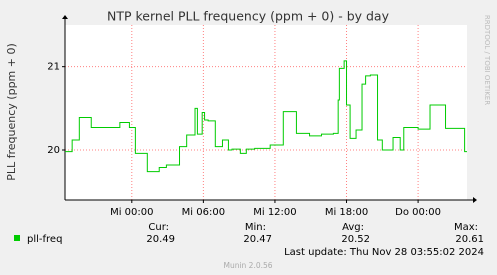  What do you see at coordinates (346, 212) in the screenshot?
I see `x-tick-label: Mi 18:00` at bounding box center [346, 212].